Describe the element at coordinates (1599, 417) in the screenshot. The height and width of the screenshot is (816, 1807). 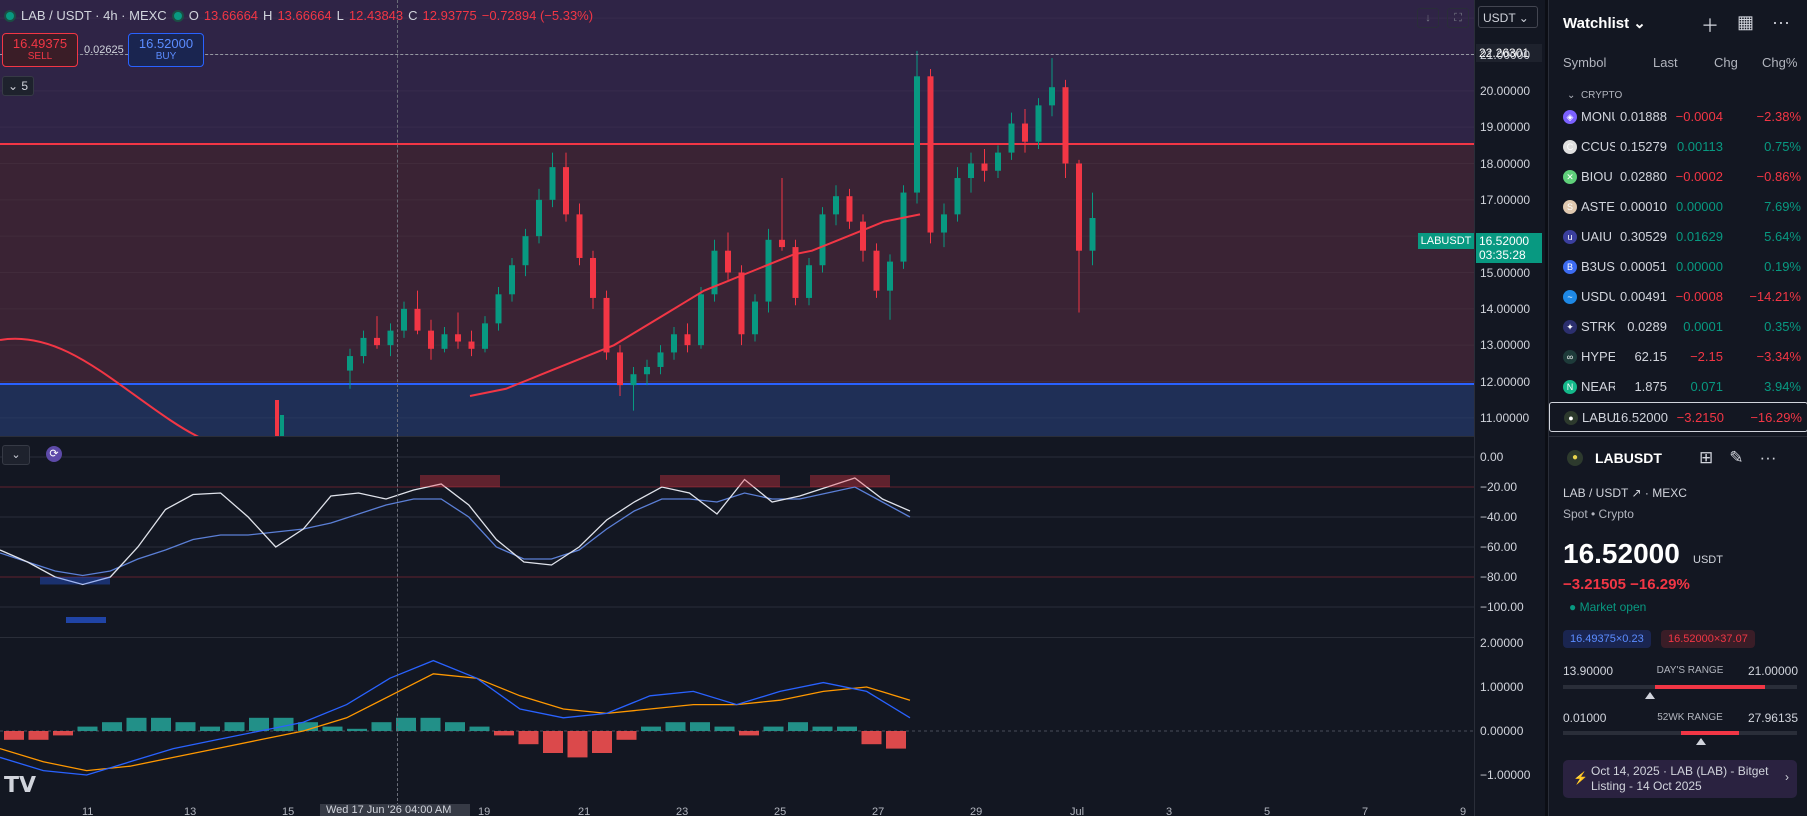
I see `row-symbol: LABU` at that location.